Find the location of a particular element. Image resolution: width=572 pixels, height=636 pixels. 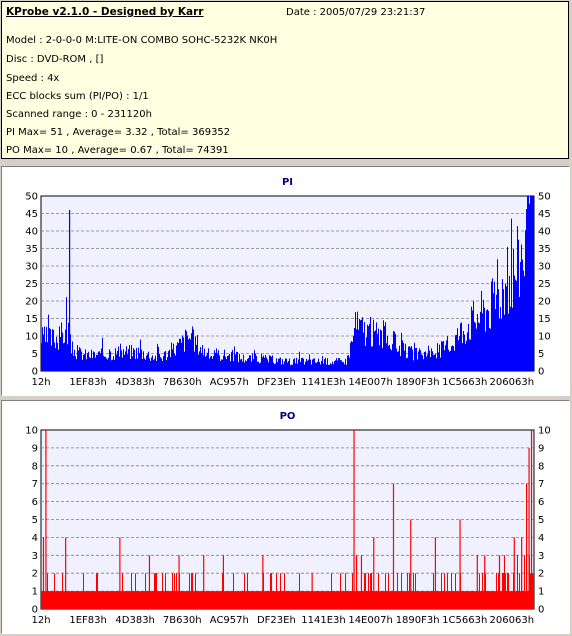

y-tick-label-right: 20 is located at coordinates (544, 302).